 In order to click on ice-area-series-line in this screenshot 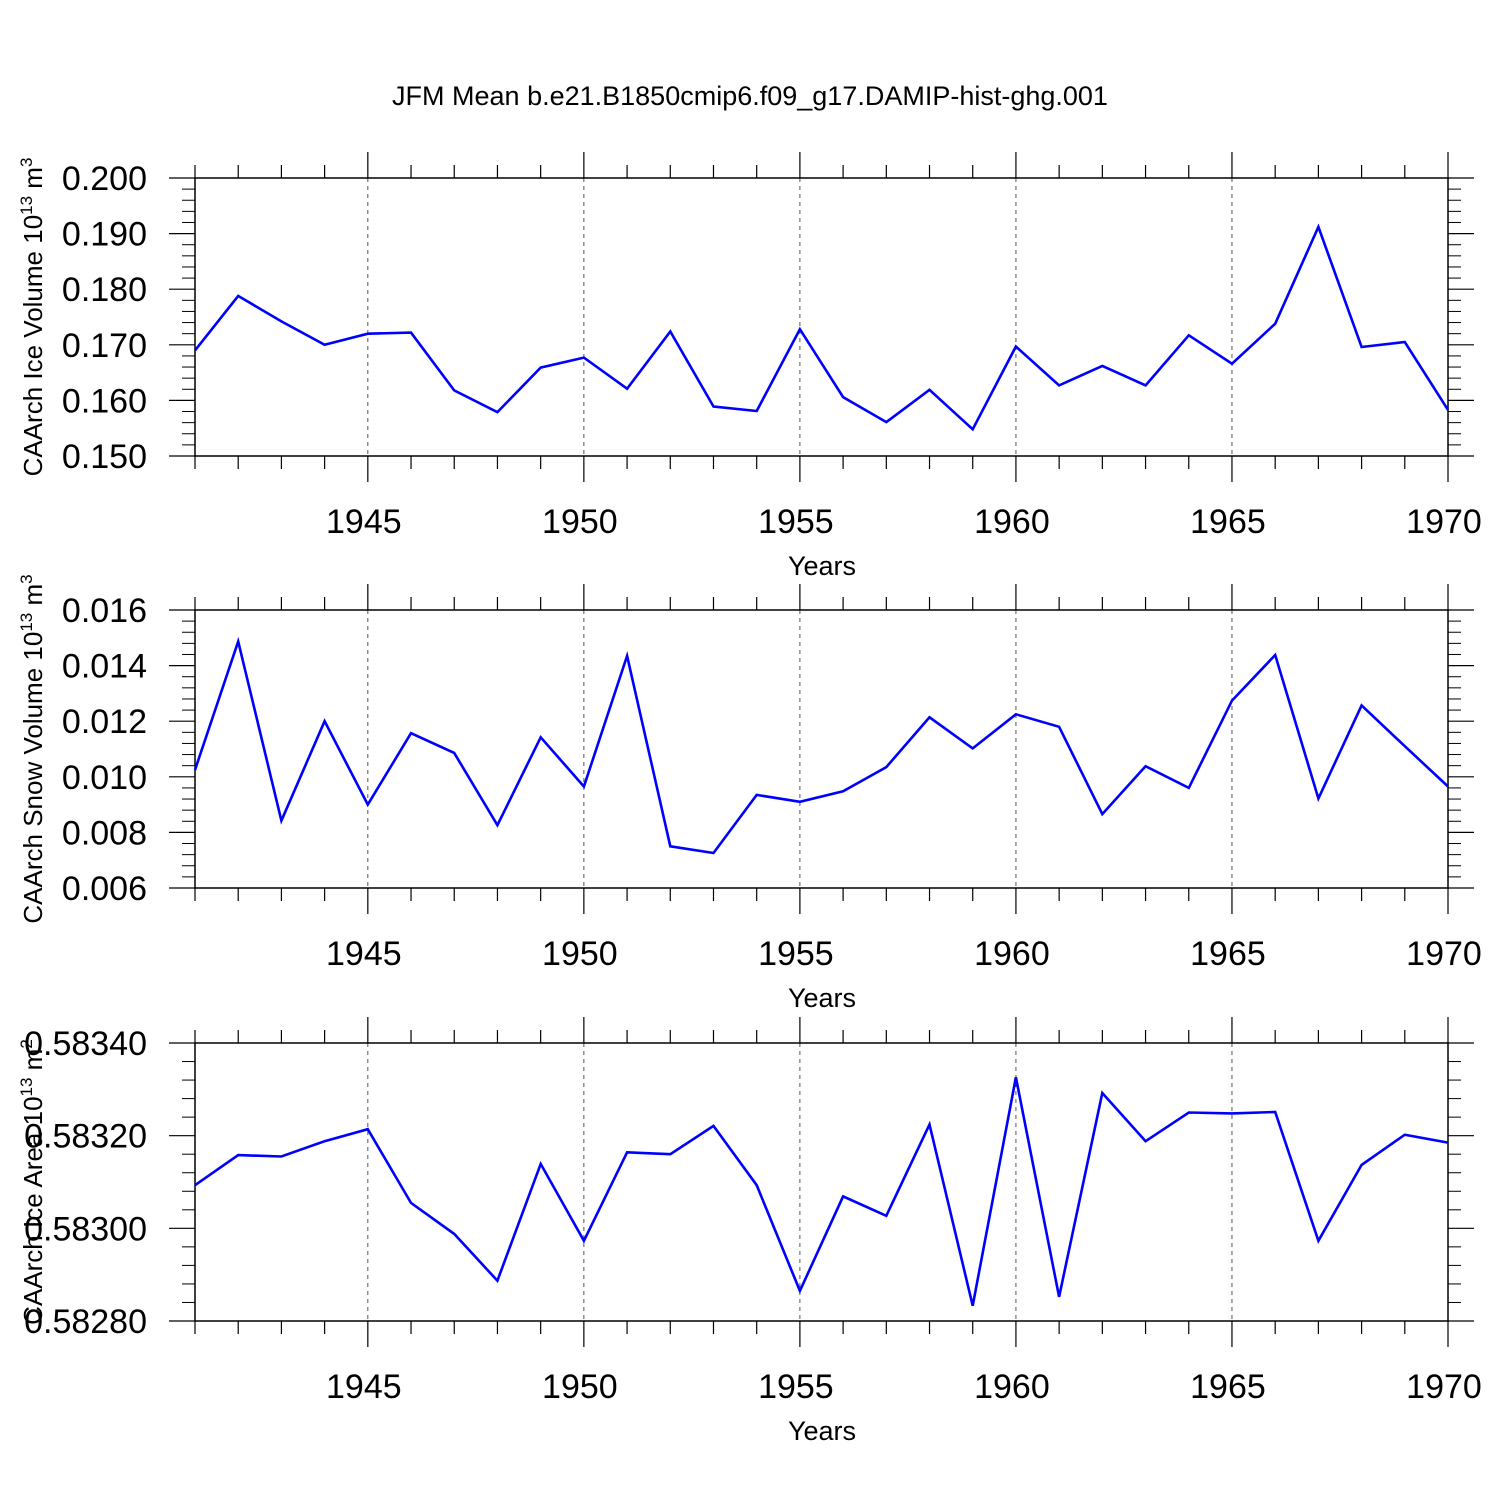, I will do `click(821, 1192)`.